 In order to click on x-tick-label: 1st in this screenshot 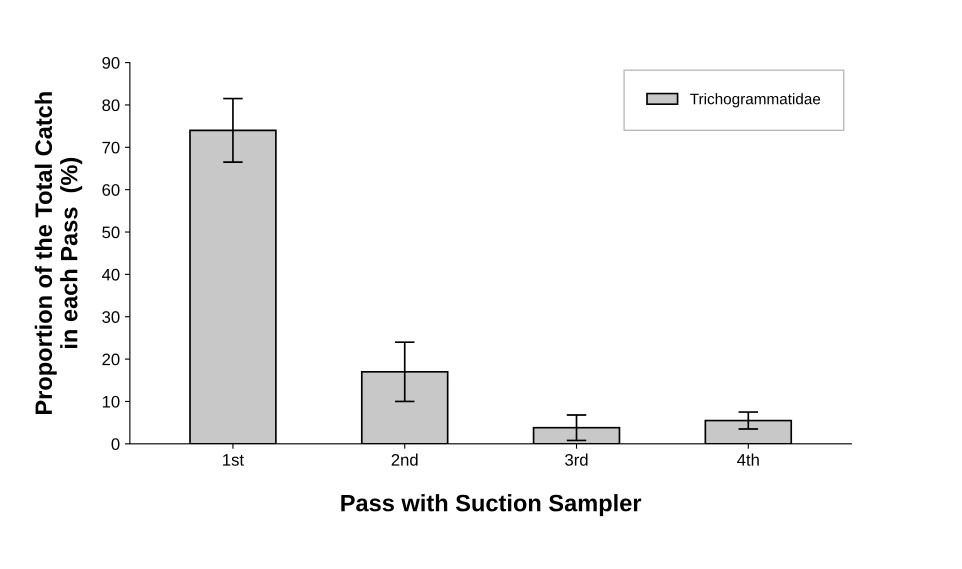, I will do `click(233, 460)`.